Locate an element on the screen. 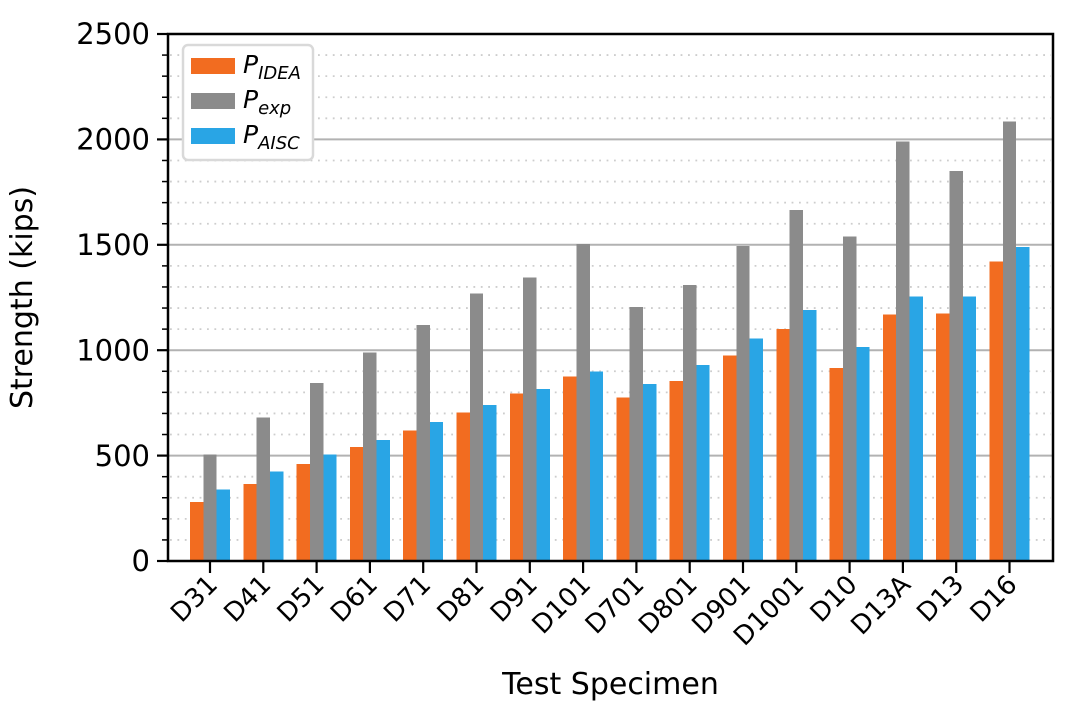 The image size is (1076, 718). bar-P_IDEA-D71 is located at coordinates (410, 495).